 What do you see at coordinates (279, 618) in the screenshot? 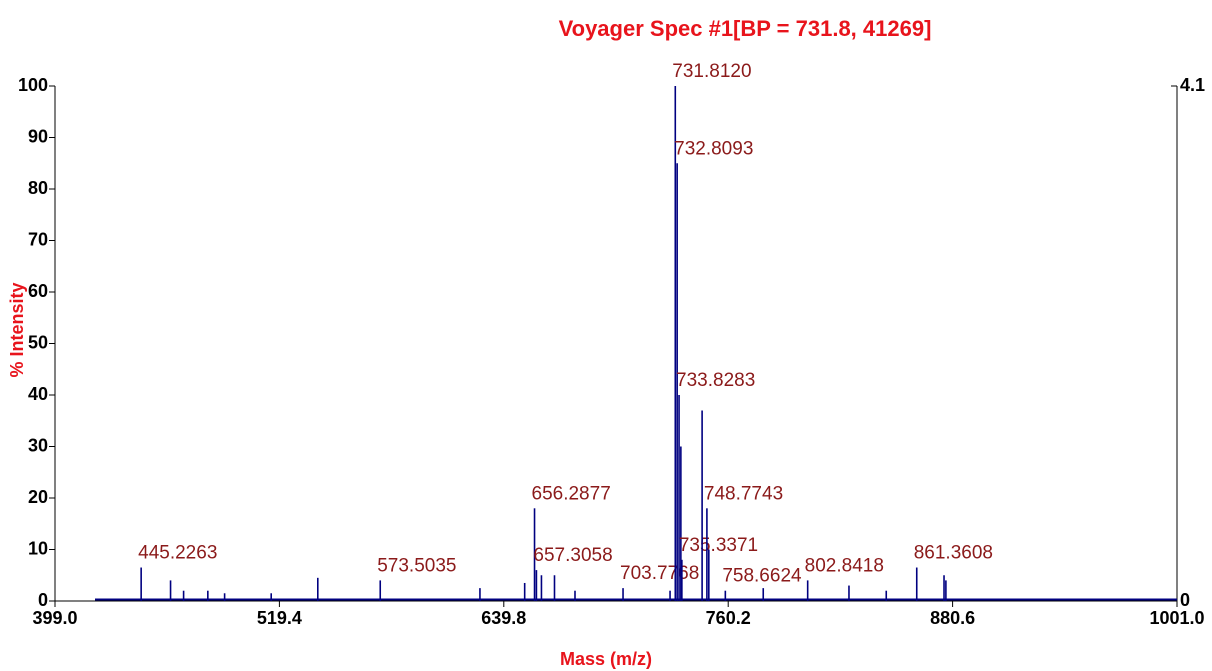
I see `x-tick-label: 519.4` at bounding box center [279, 618].